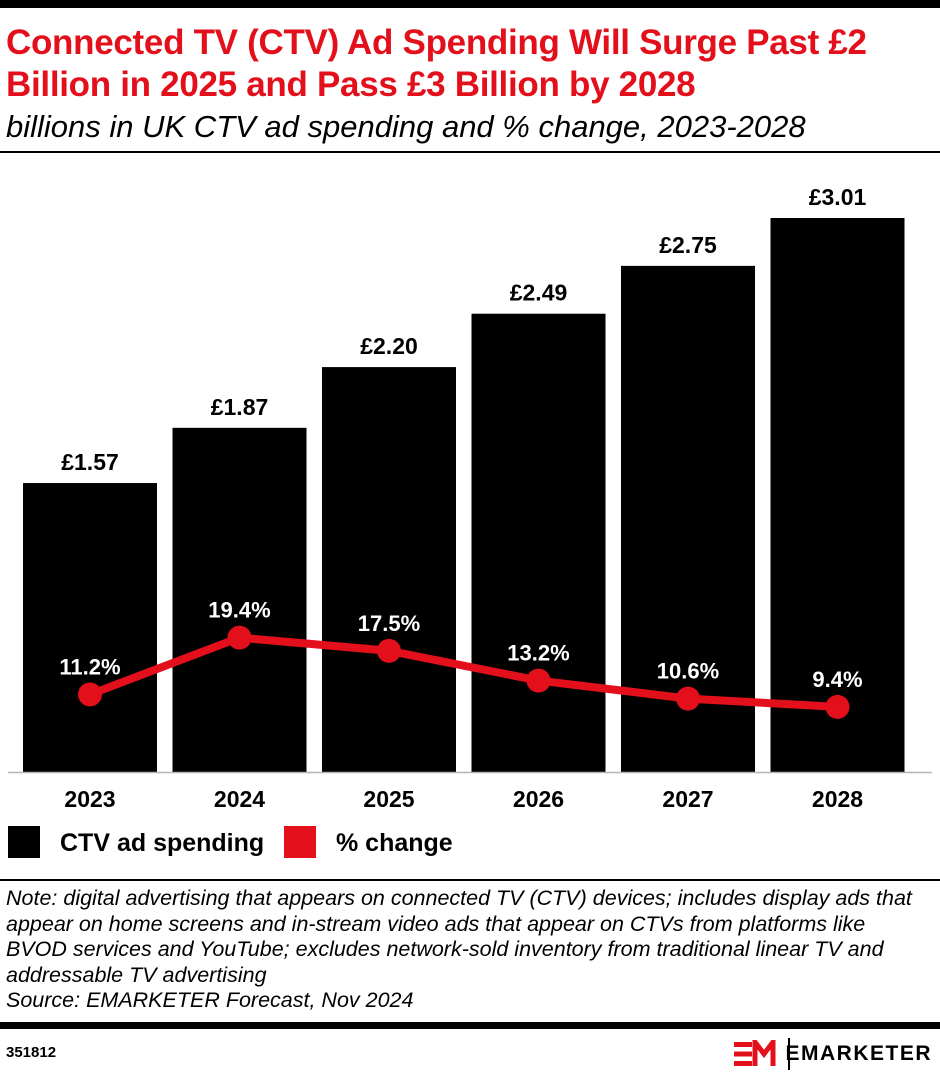 Image resolution: width=940 pixels, height=1078 pixels. I want to click on brand: EMARKETER, so click(827, 1054).